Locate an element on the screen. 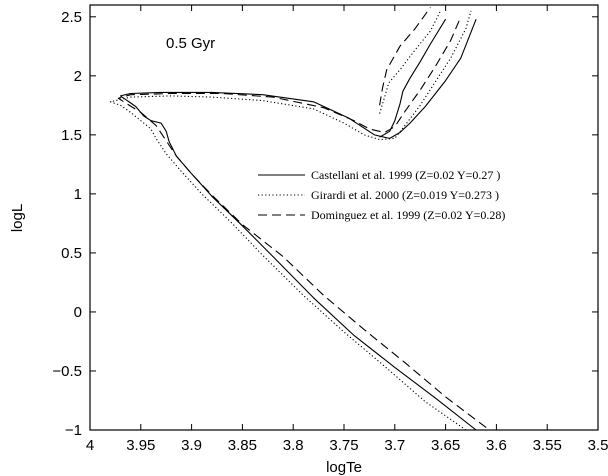 The width and height of the screenshot is (608, 476). legend-label-1: Castellani et al. 1999 (Z=0.02 Y=0.27 ) is located at coordinates (405, 175).